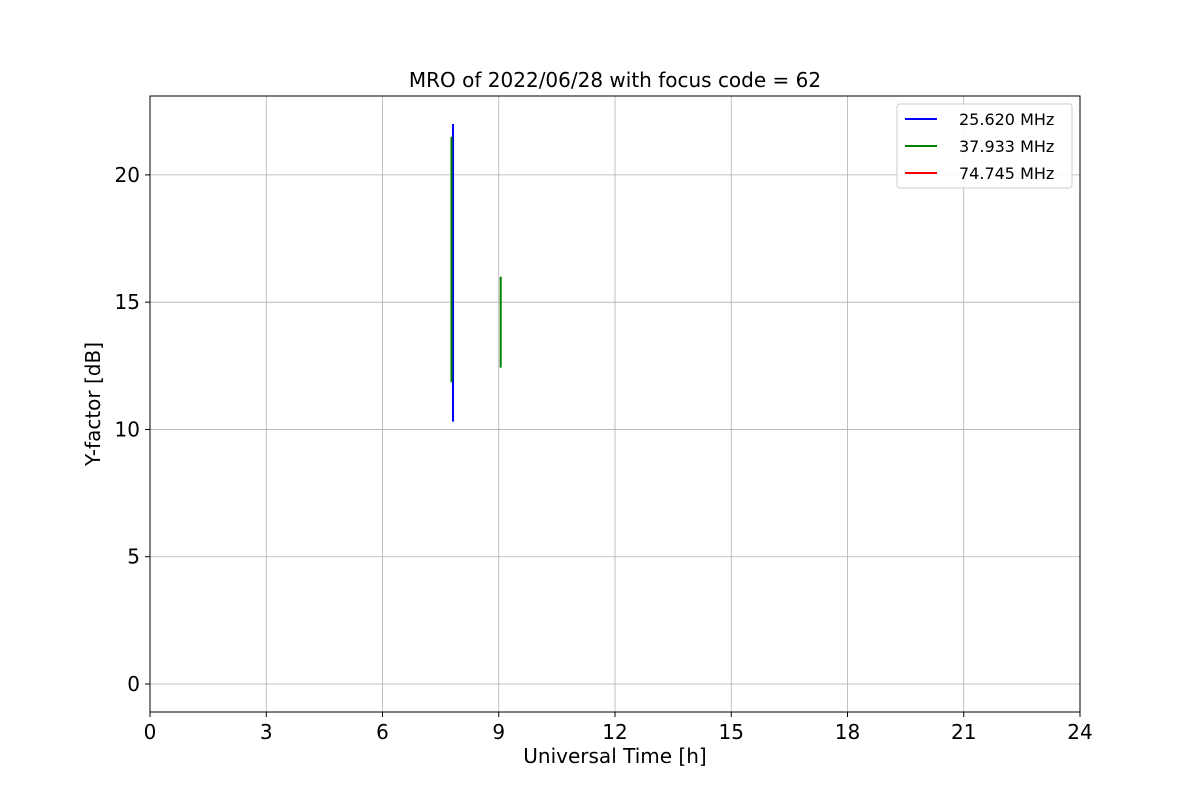 The image size is (1200, 800). What do you see at coordinates (1006, 119) in the screenshot?
I see `legend-label-1: 25.620 MHz` at bounding box center [1006, 119].